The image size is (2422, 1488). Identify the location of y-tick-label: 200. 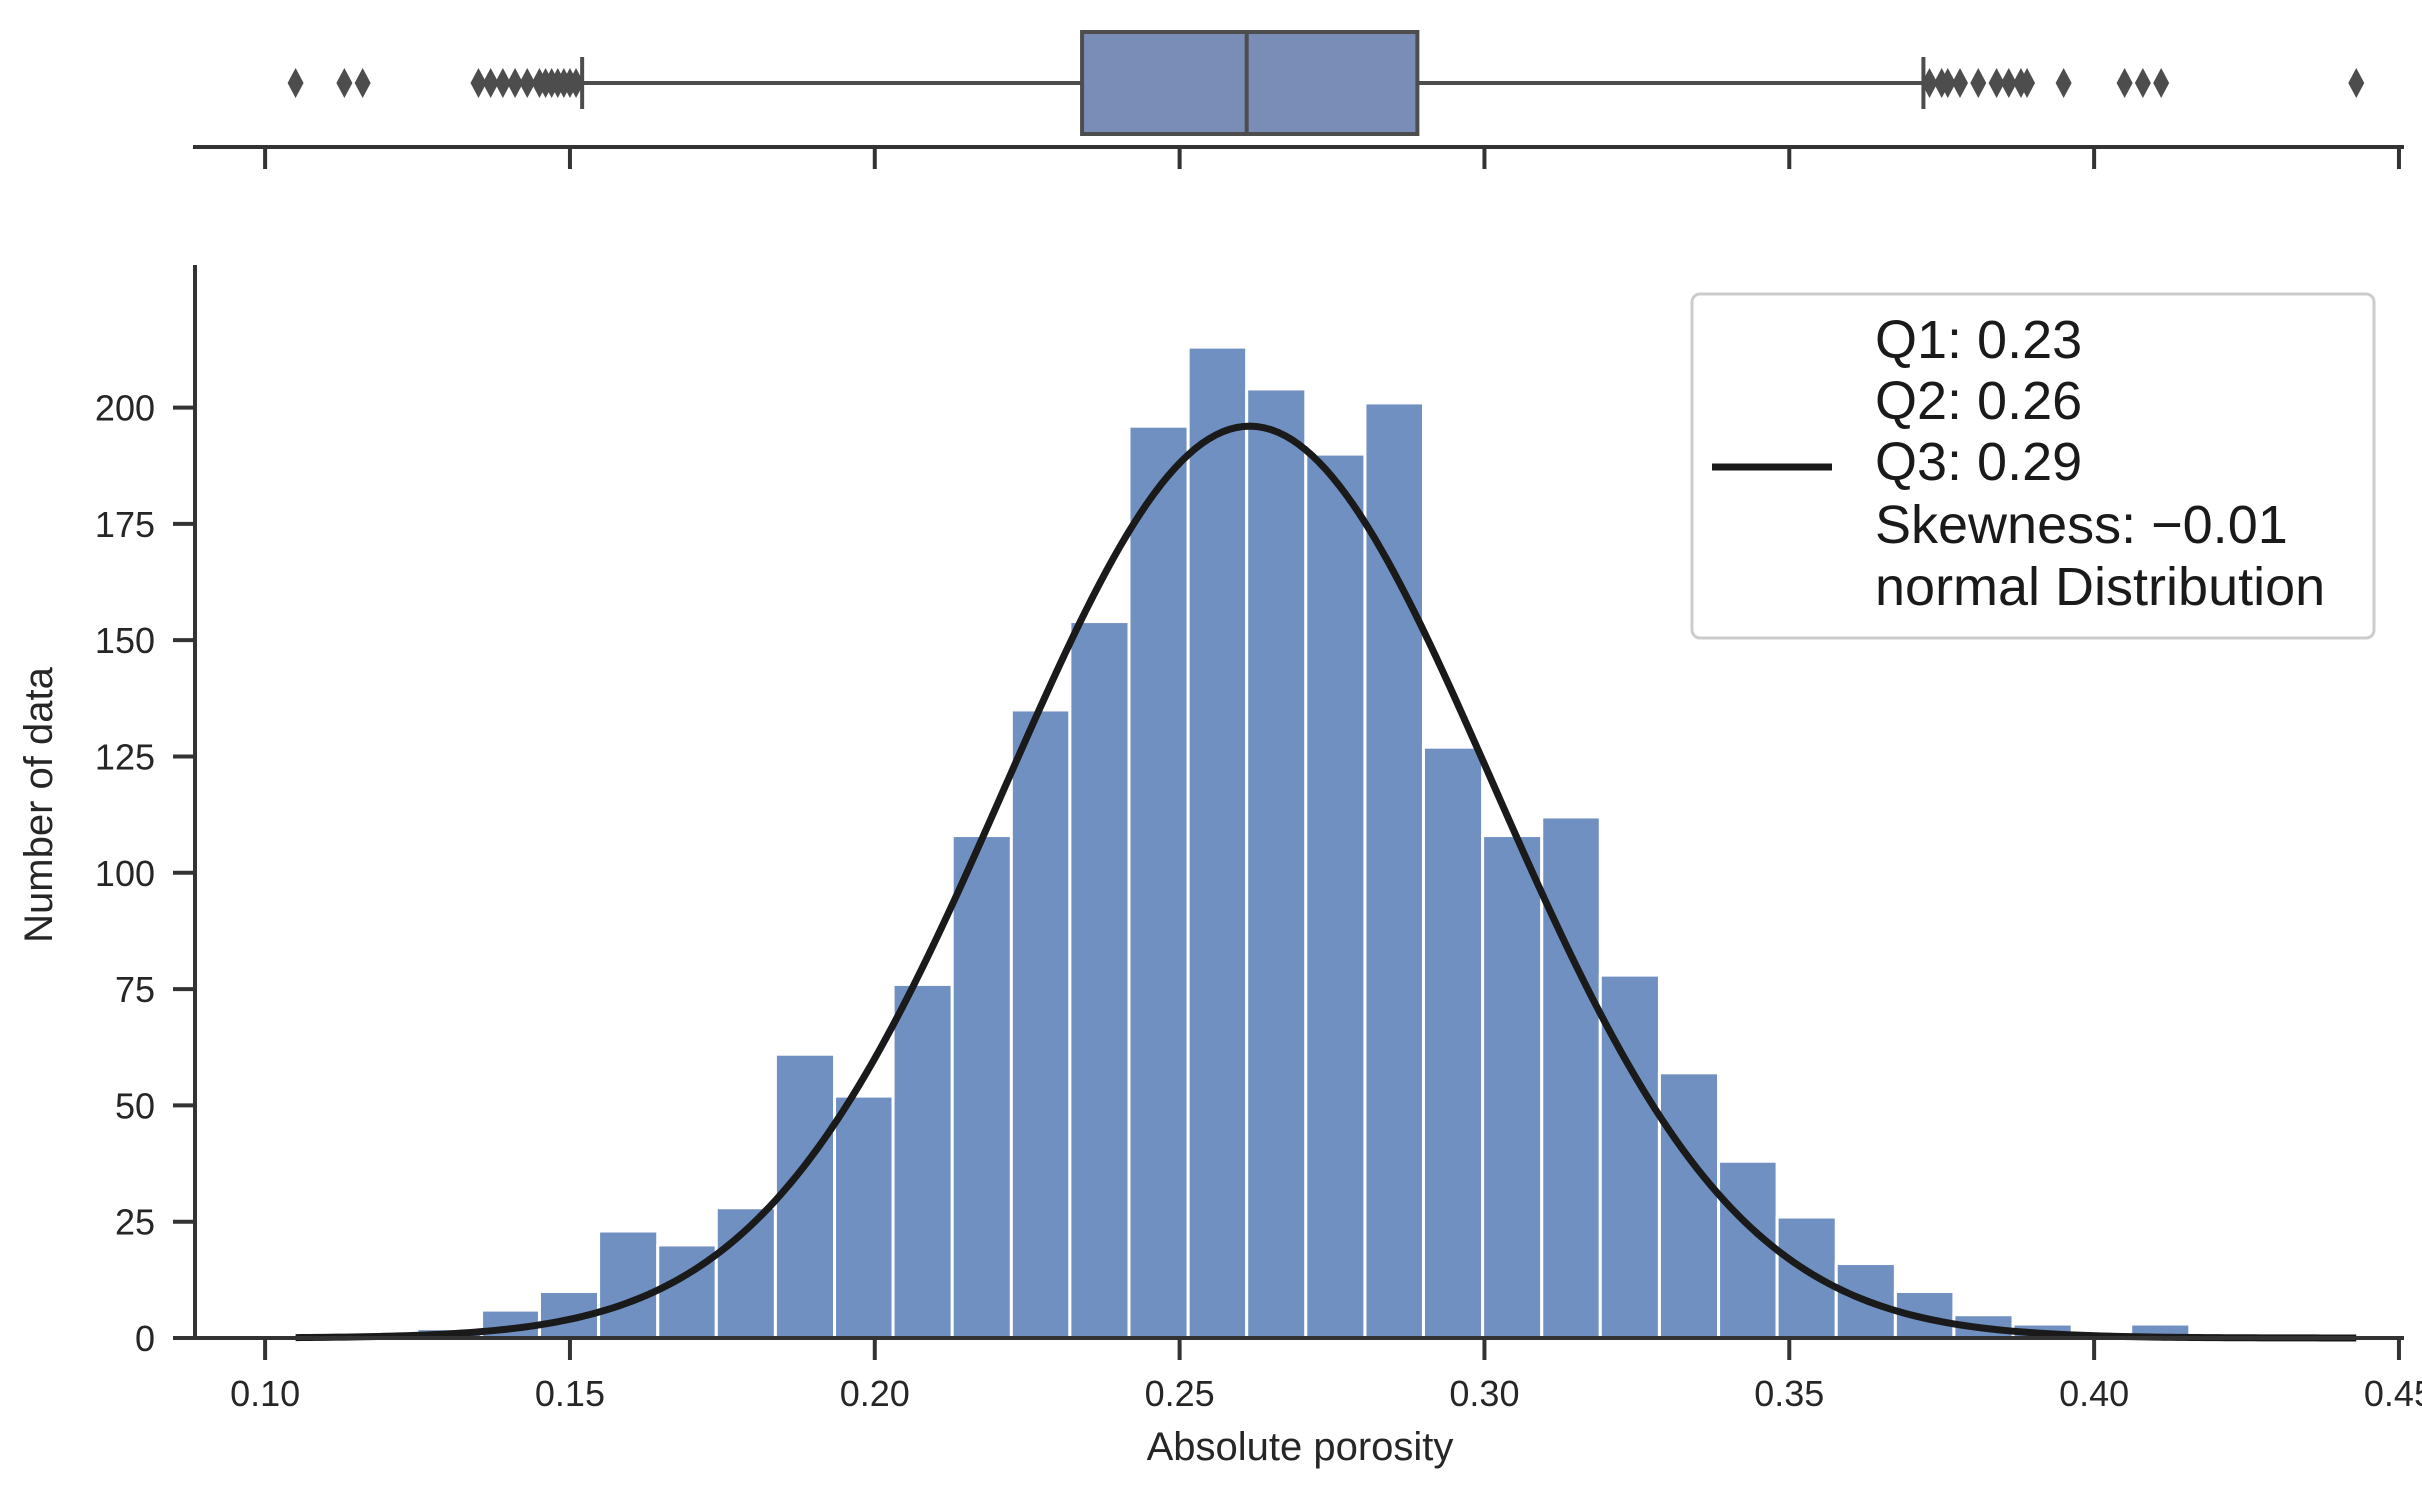
(125, 408).